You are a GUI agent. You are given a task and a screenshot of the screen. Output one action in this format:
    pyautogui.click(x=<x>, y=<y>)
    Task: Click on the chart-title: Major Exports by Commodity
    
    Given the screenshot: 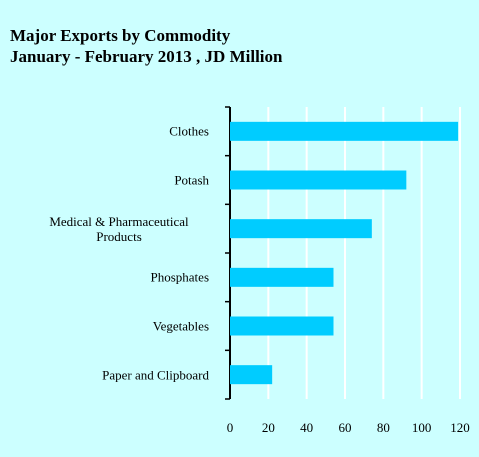 What is the action you would take?
    pyautogui.click(x=120, y=35)
    